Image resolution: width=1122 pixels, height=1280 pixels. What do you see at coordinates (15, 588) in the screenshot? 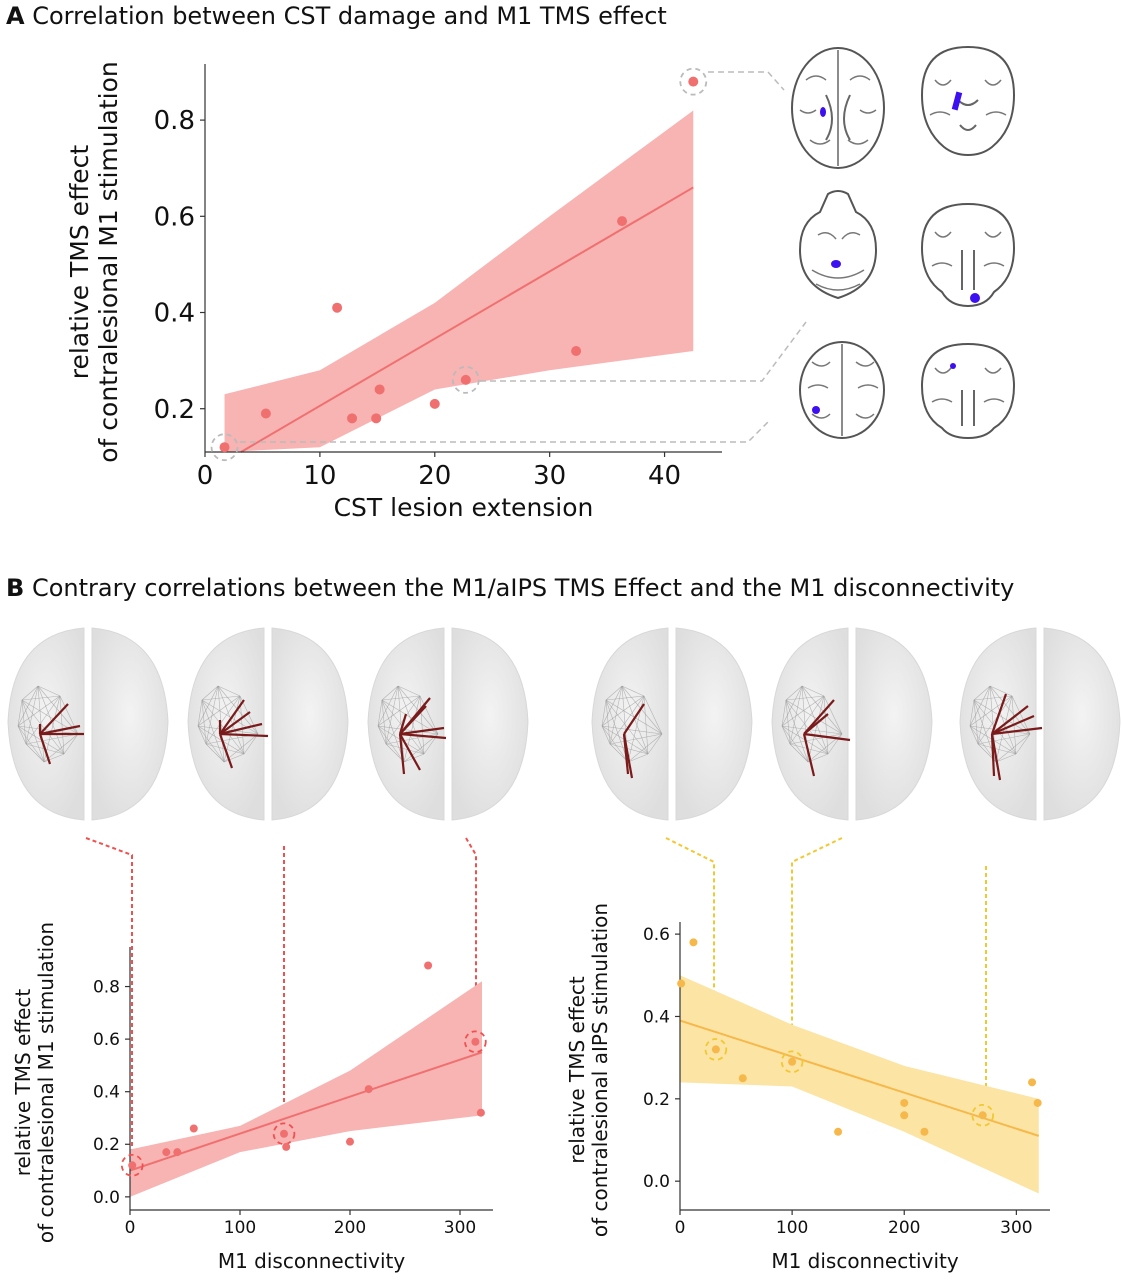
I see `panel-b-letter: B` at bounding box center [15, 588].